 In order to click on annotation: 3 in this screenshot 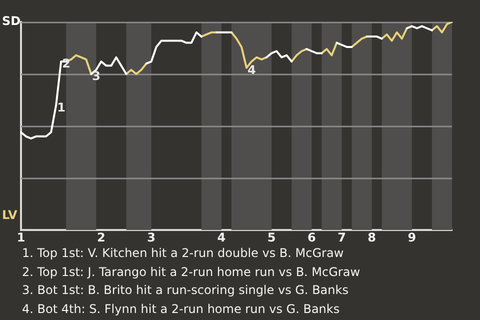, I will do `click(96, 76)`.